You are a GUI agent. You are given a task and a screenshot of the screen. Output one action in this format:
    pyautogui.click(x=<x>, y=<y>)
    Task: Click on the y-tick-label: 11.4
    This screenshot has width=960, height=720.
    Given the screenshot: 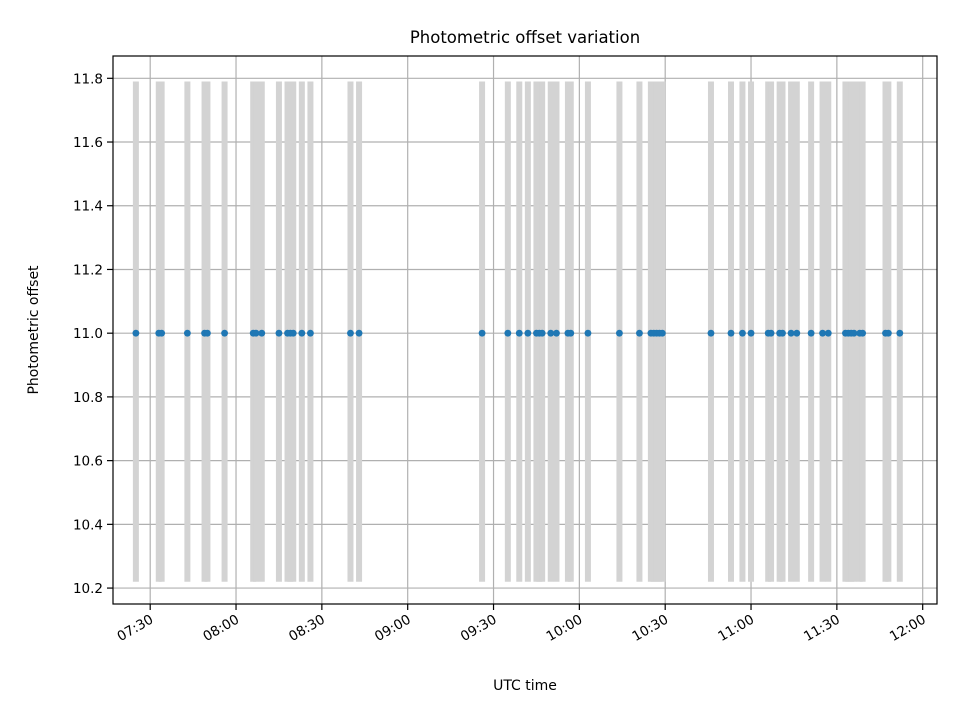 What is the action you would take?
    pyautogui.click(x=88, y=207)
    